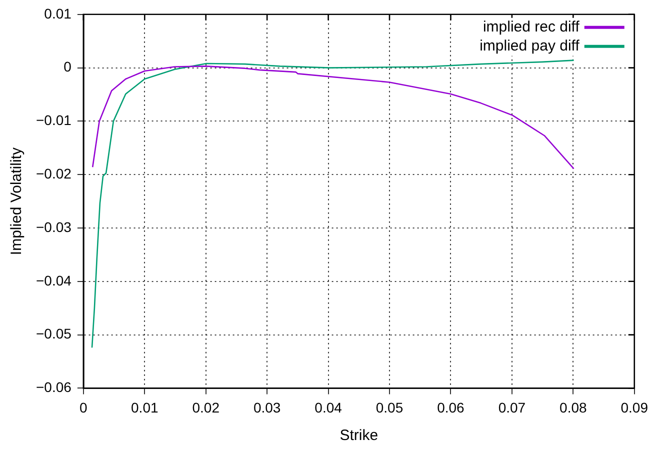  Describe the element at coordinates (531, 27) in the screenshot. I see `legend-label: implied rec diff` at that location.